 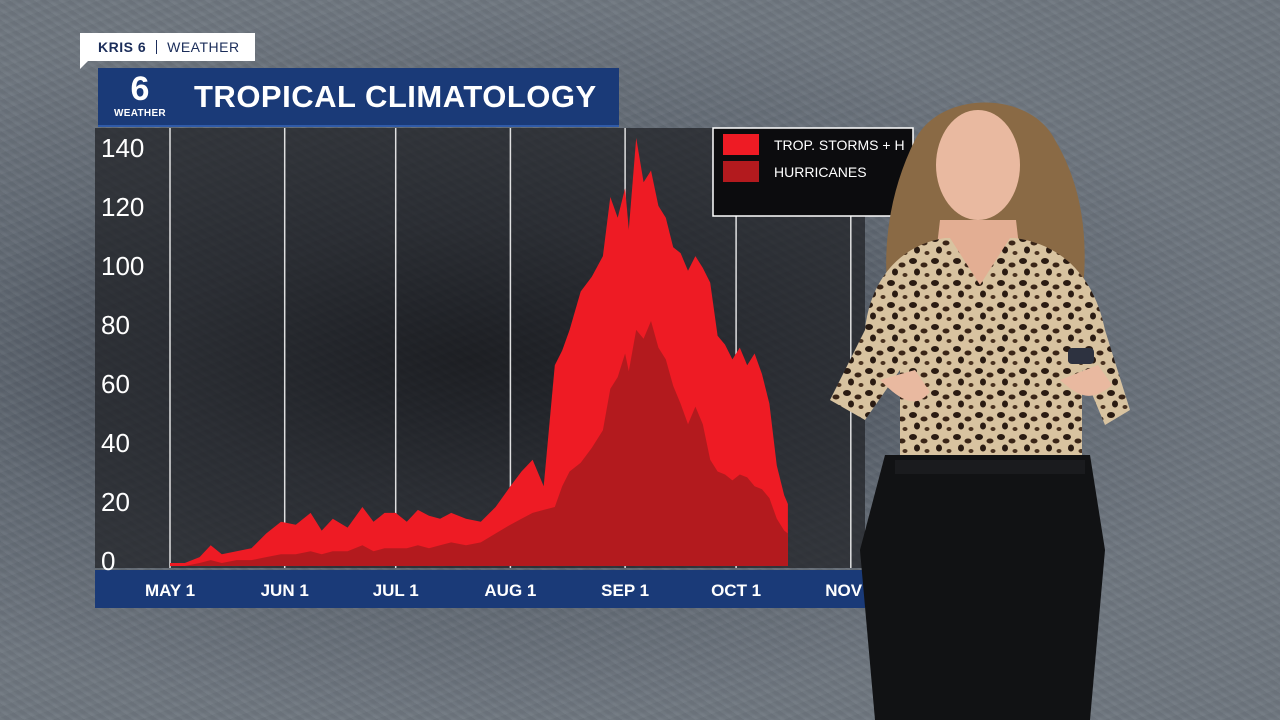 I want to click on brand-tag: KRIS 6 WEATHER, so click(x=167, y=51).